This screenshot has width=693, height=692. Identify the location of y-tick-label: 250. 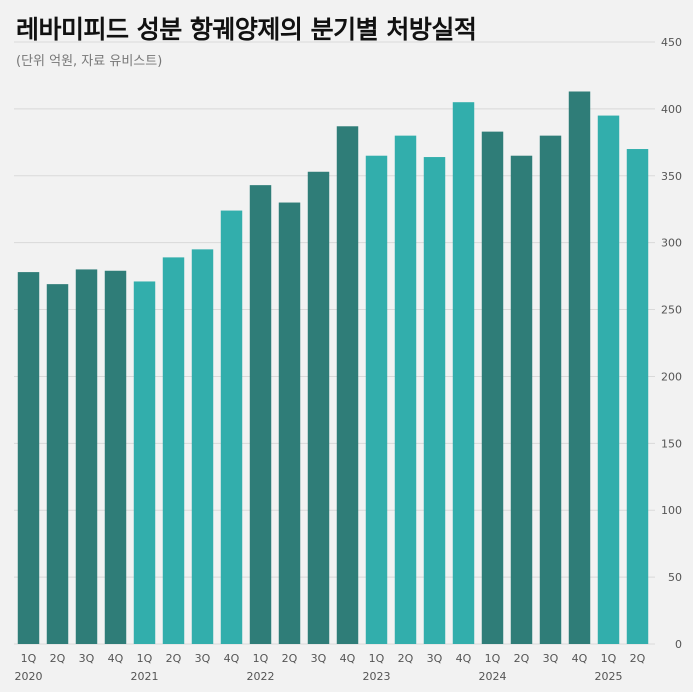
(671, 310).